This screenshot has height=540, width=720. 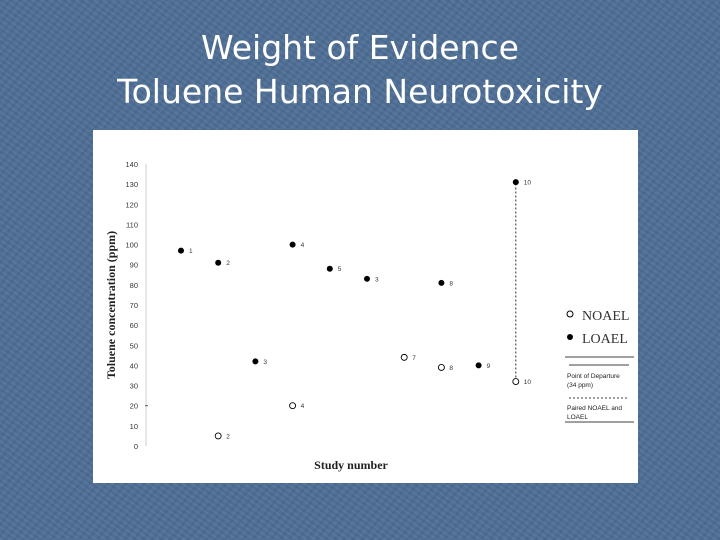 I want to click on x-axis-label: Study number, so click(x=351, y=465).